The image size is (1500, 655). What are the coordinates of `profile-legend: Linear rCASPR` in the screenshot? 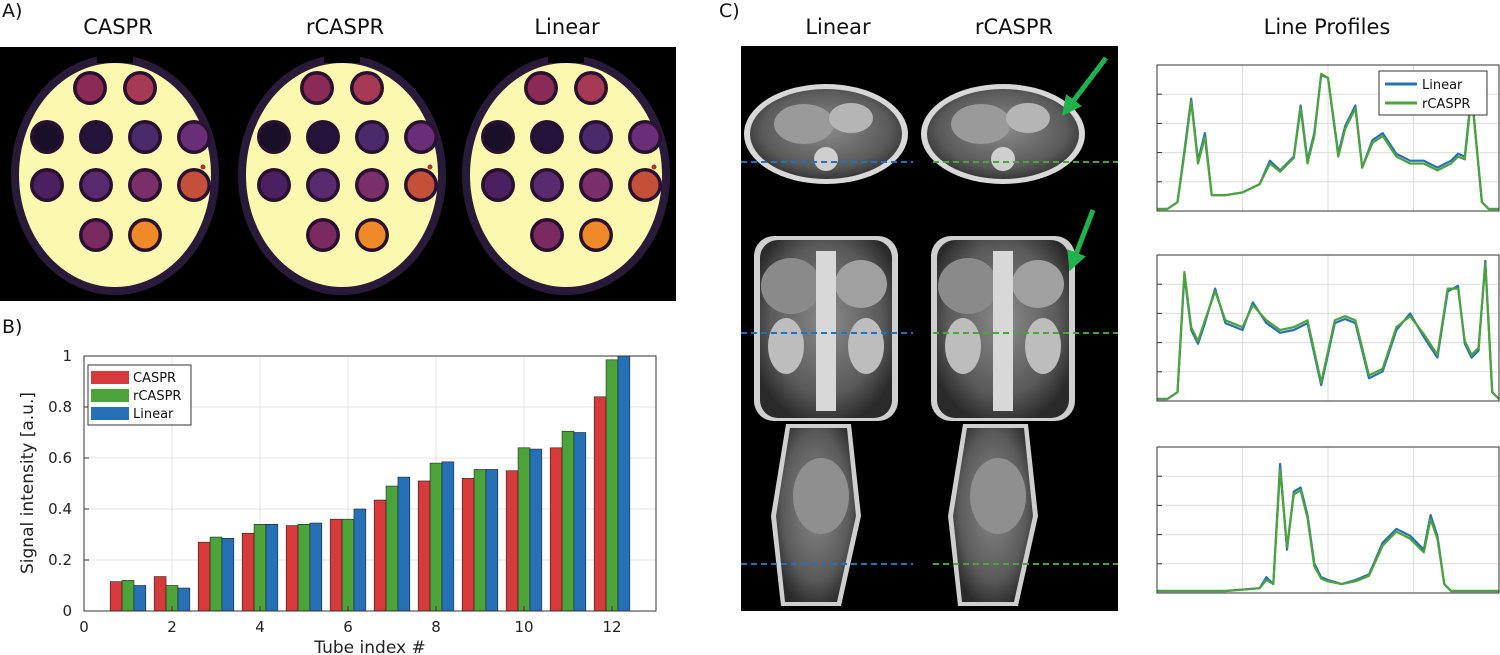 It's located at (1433, 93).